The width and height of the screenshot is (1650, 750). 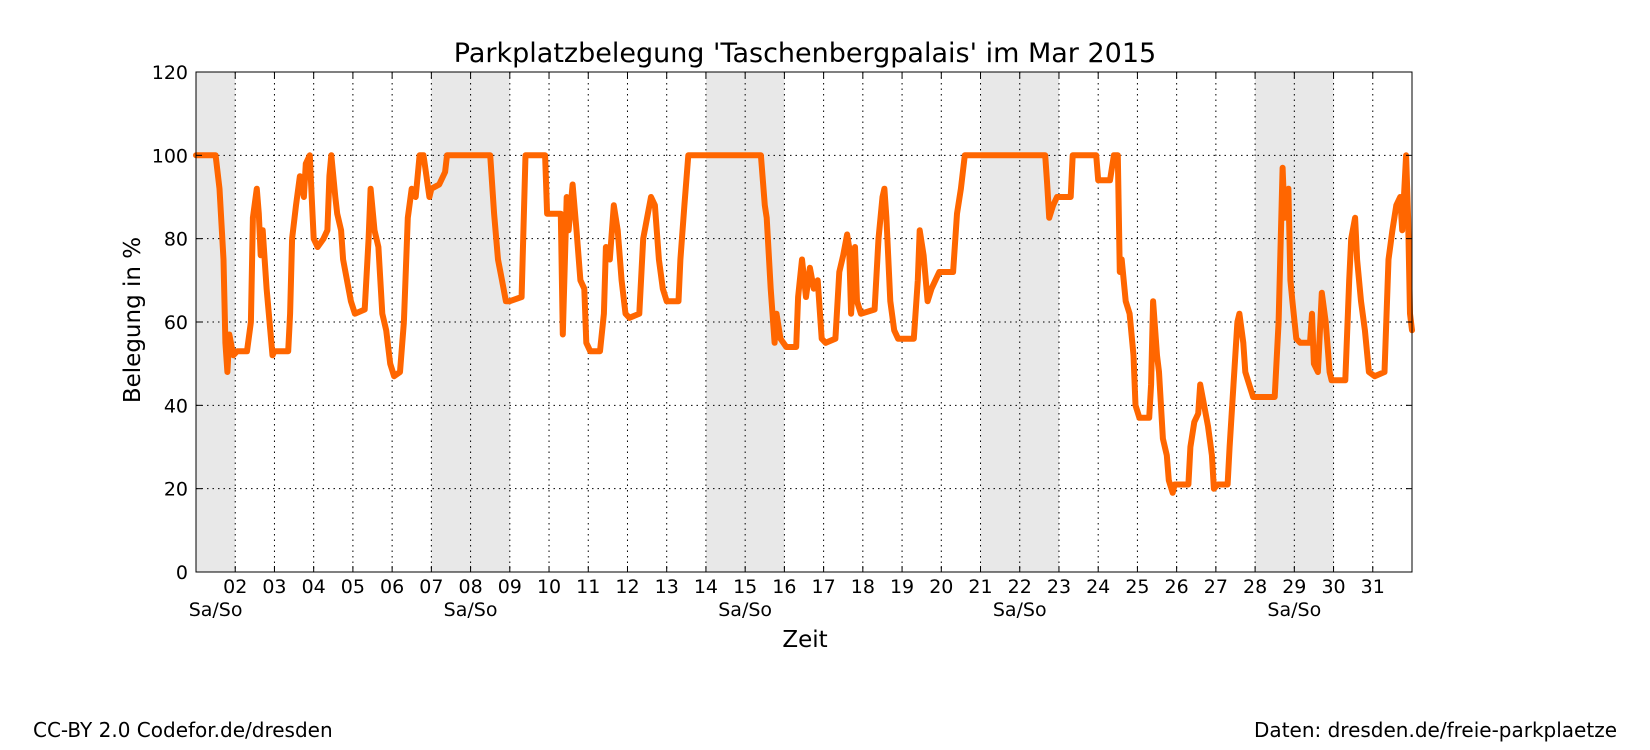 I want to click on x-tick-label: 20, so click(x=941, y=587).